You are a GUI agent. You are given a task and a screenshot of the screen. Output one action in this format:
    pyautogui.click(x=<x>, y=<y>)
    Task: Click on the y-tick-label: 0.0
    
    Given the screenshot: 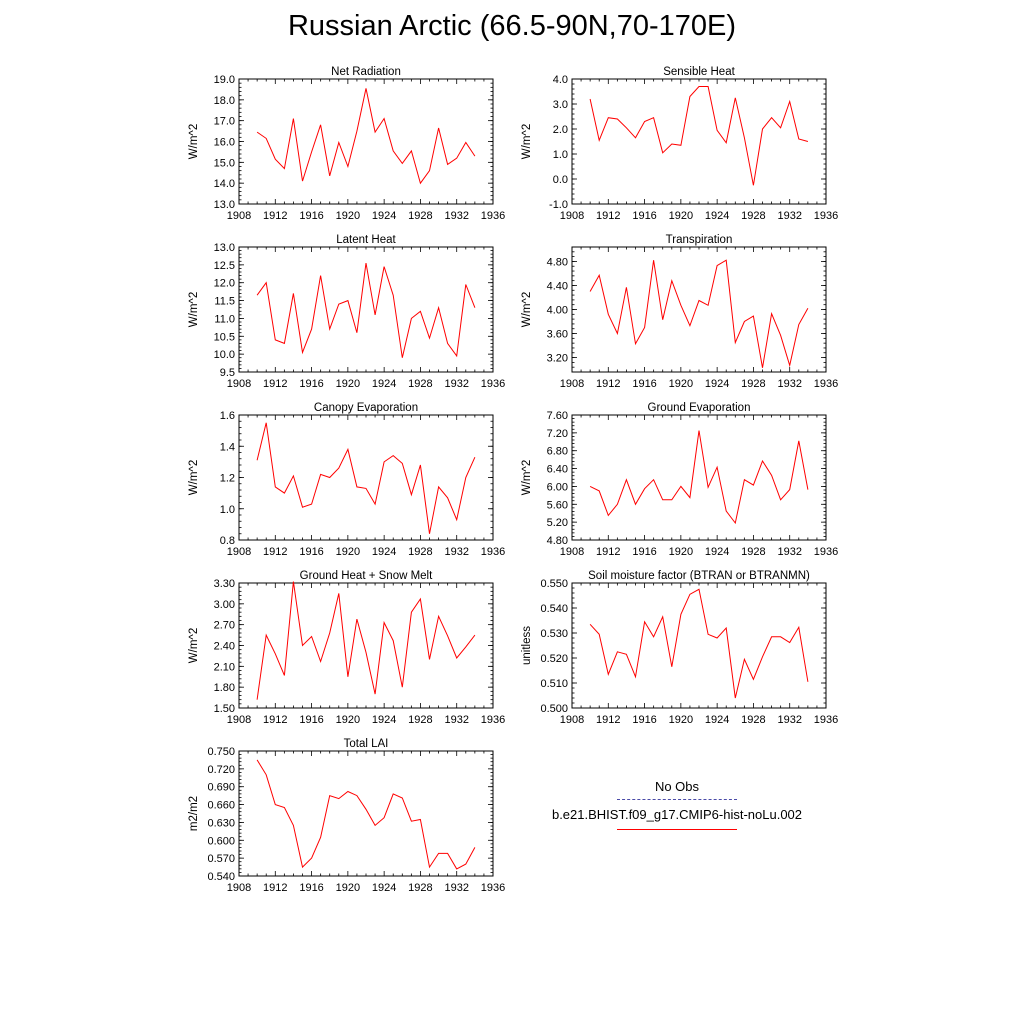 What is the action you would take?
    pyautogui.click(x=560, y=180)
    